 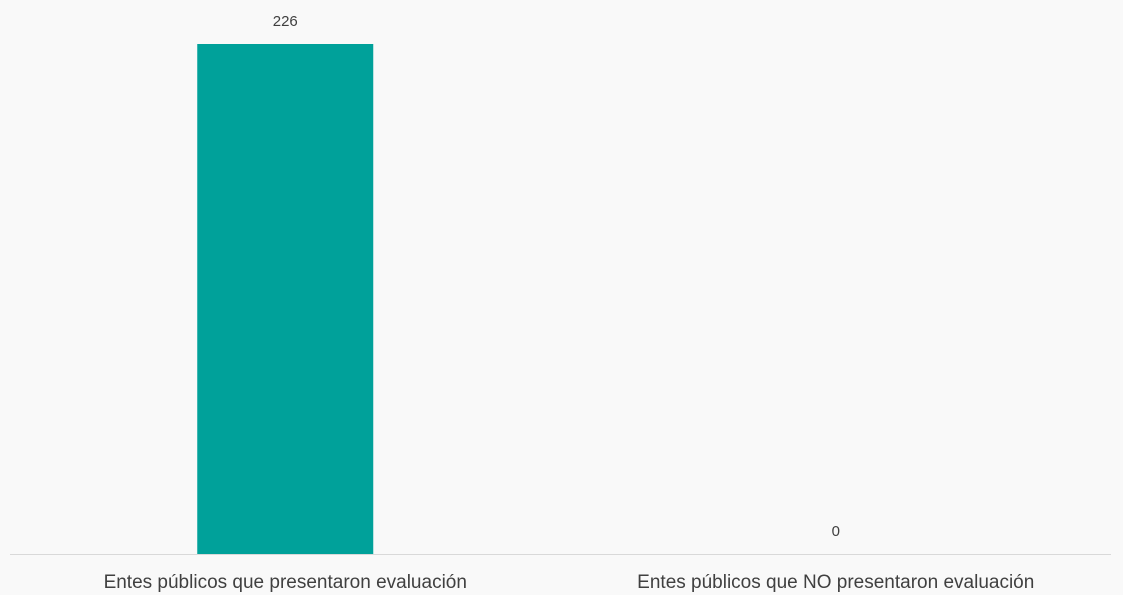 What do you see at coordinates (836, 531) in the screenshot?
I see `data-label-2: 0` at bounding box center [836, 531].